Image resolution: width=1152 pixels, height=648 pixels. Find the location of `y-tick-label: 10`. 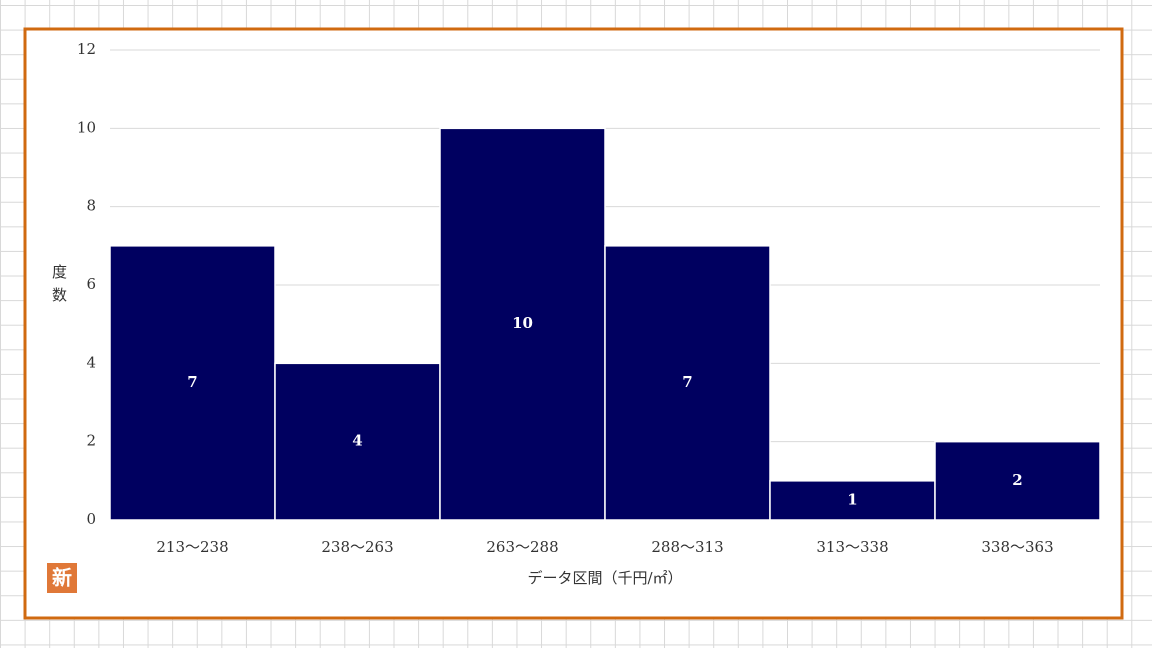

y-tick-label: 10 is located at coordinates (86, 127).